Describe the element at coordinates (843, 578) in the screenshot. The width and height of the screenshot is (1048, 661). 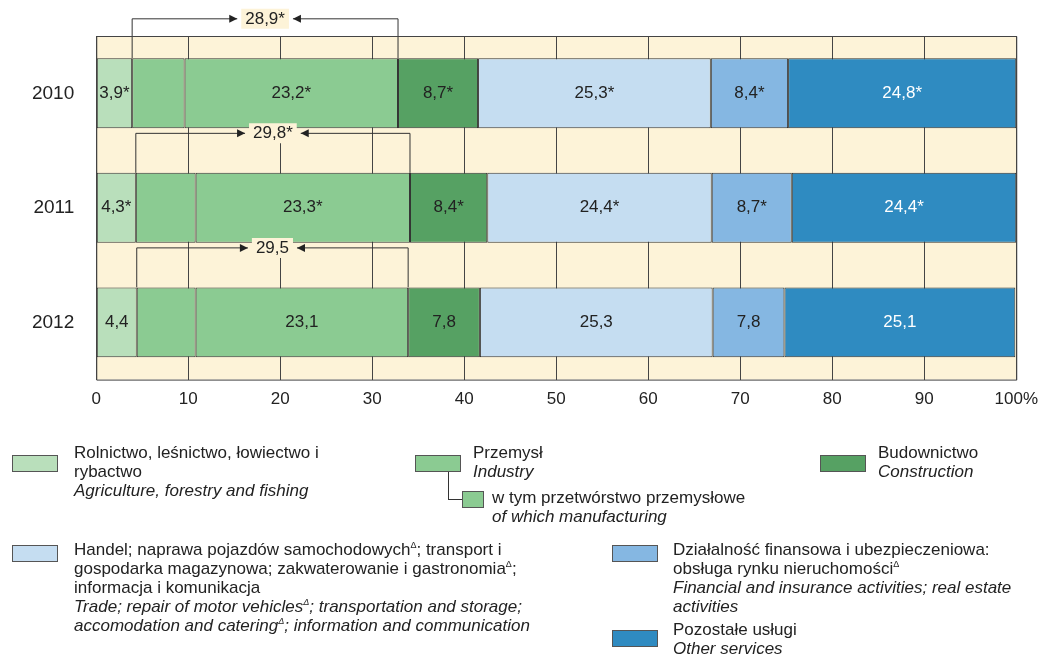
I see `legend-label: Działalność finansowa i ubezpieczeniowa: obsługa rynku nieruchomości$^{Δ}$ Financial and insurance activities; real estate activities` at that location.